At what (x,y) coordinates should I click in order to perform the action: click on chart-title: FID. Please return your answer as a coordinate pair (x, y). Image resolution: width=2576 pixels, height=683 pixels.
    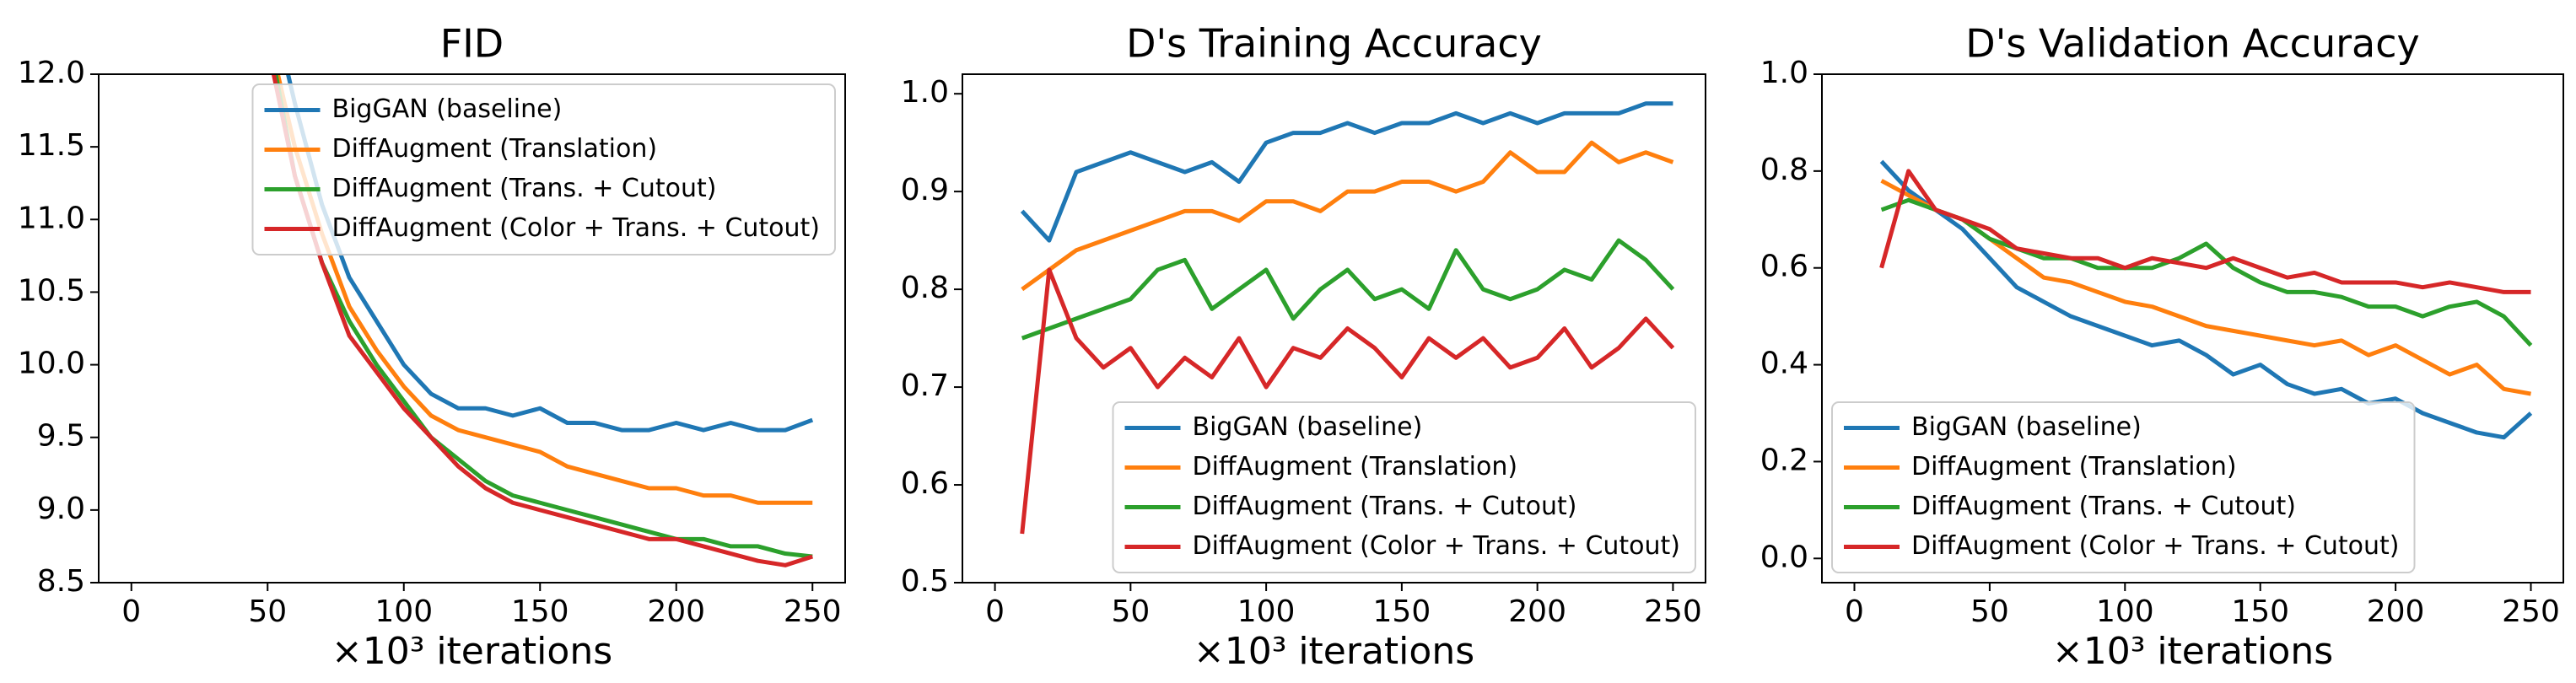
    Looking at the image, I should click on (472, 44).